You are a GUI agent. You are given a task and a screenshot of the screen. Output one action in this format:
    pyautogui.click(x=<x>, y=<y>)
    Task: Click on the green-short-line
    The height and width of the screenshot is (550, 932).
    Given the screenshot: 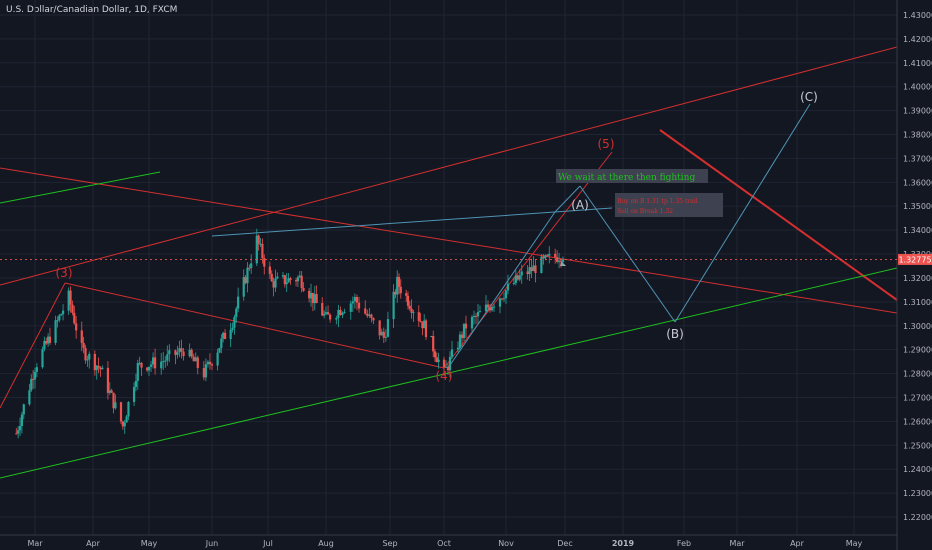 What is the action you would take?
    pyautogui.click(x=80, y=187)
    